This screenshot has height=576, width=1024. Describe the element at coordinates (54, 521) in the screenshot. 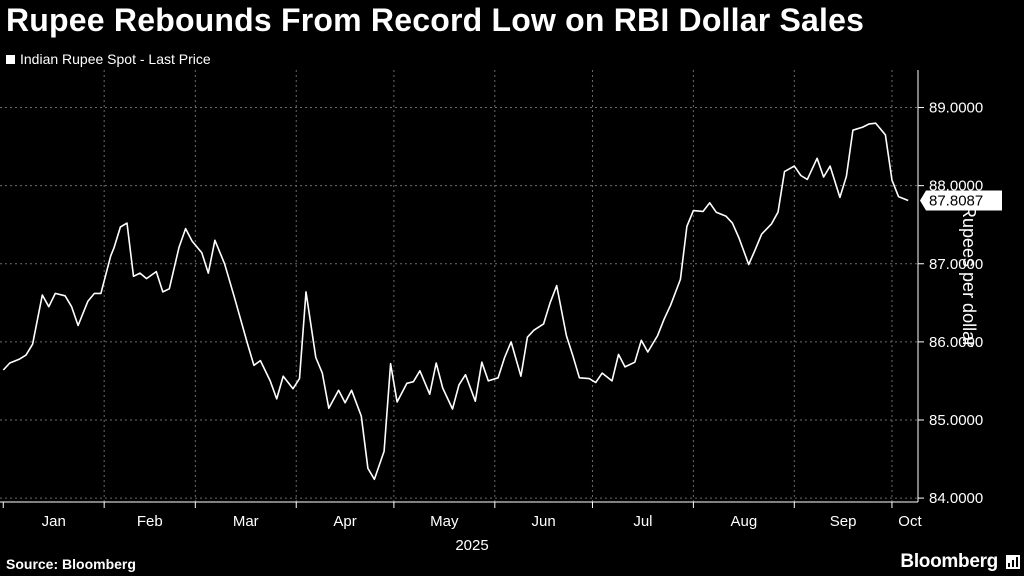

I see `x-tick-label: Jan` at that location.